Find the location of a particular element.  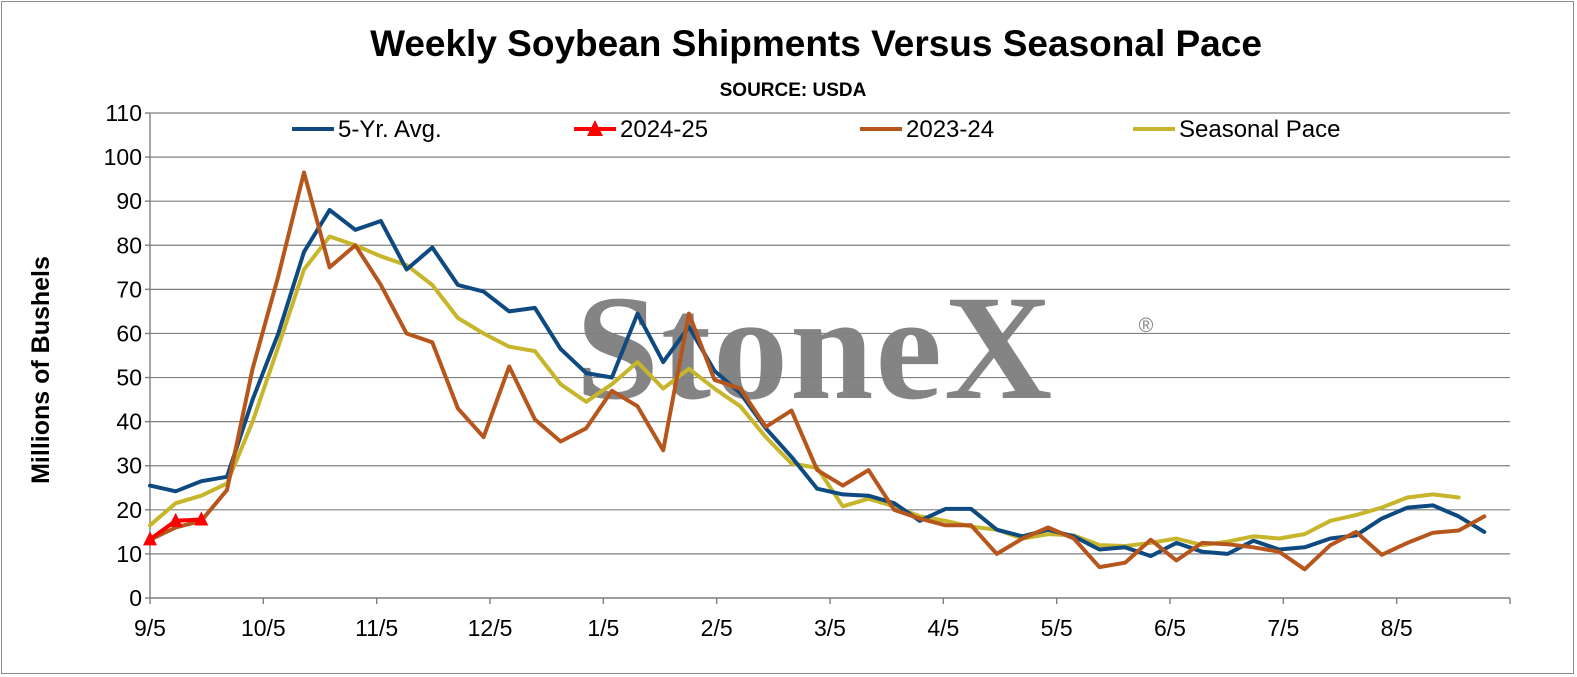

legend-label: 2023-24 is located at coordinates (950, 129).